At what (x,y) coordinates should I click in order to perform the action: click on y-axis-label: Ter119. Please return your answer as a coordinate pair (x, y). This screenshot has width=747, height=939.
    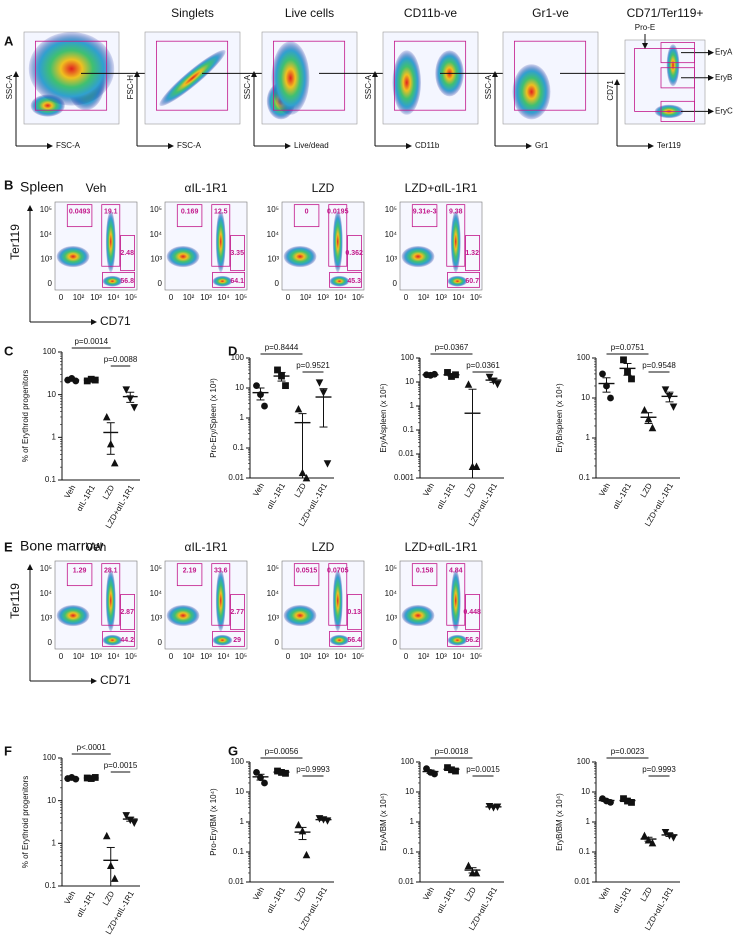
    Looking at the image, I should click on (15, 601).